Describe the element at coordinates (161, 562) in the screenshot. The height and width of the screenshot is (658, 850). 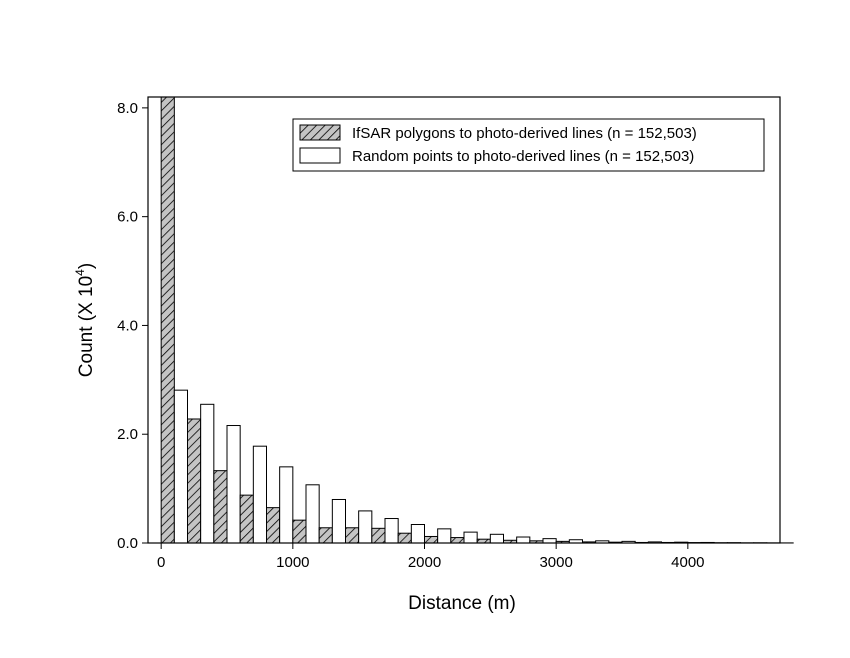
I see `x-tick-label: 0` at that location.